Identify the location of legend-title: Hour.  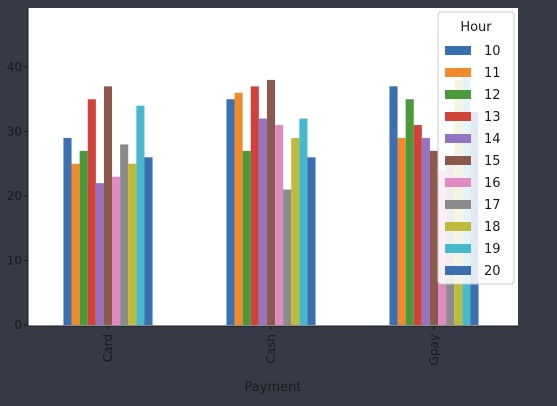
(476, 27).